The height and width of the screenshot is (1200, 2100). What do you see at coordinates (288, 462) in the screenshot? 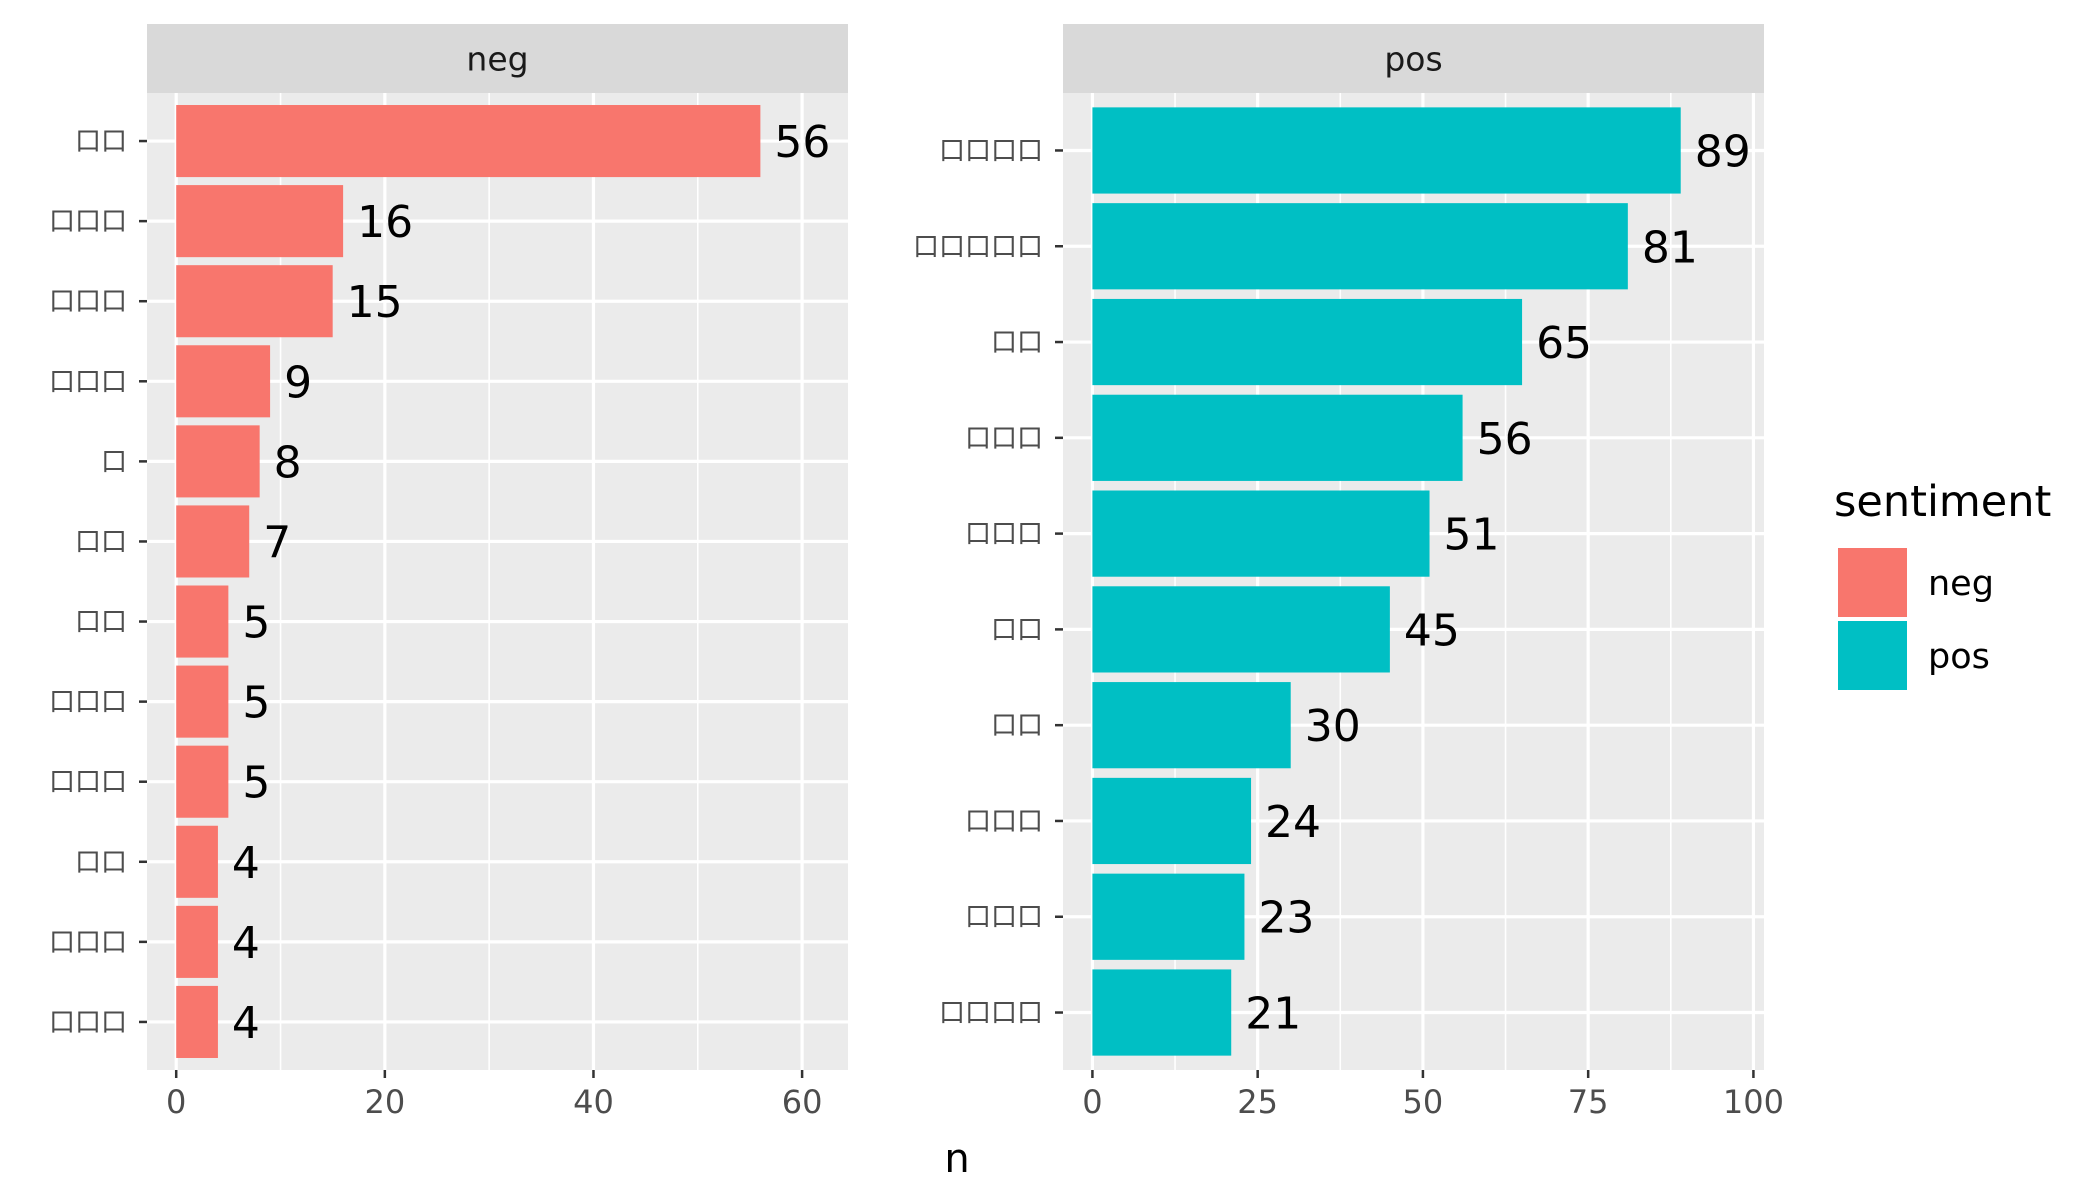
I see `bar-value-label: 8` at bounding box center [288, 462].